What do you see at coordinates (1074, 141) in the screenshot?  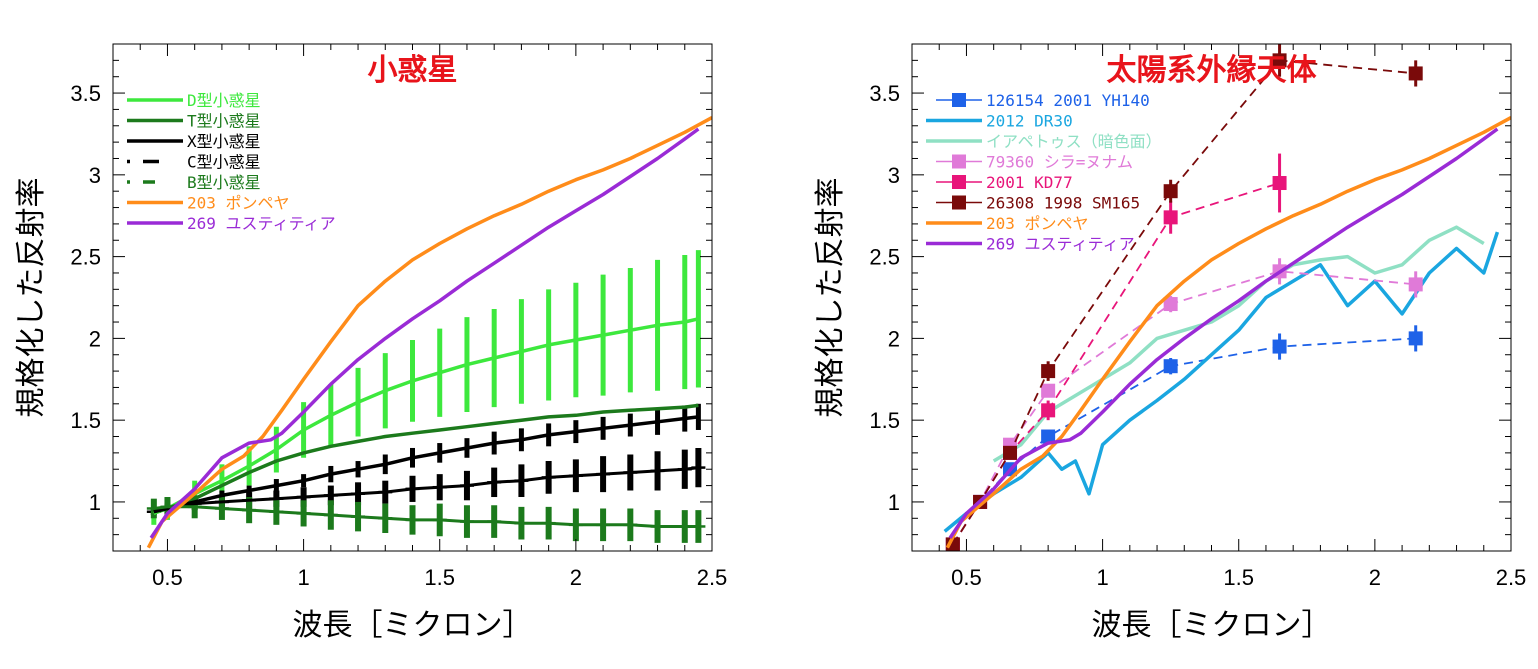 I see `legend-label: イアペトゥス（暗色面）` at bounding box center [1074, 141].